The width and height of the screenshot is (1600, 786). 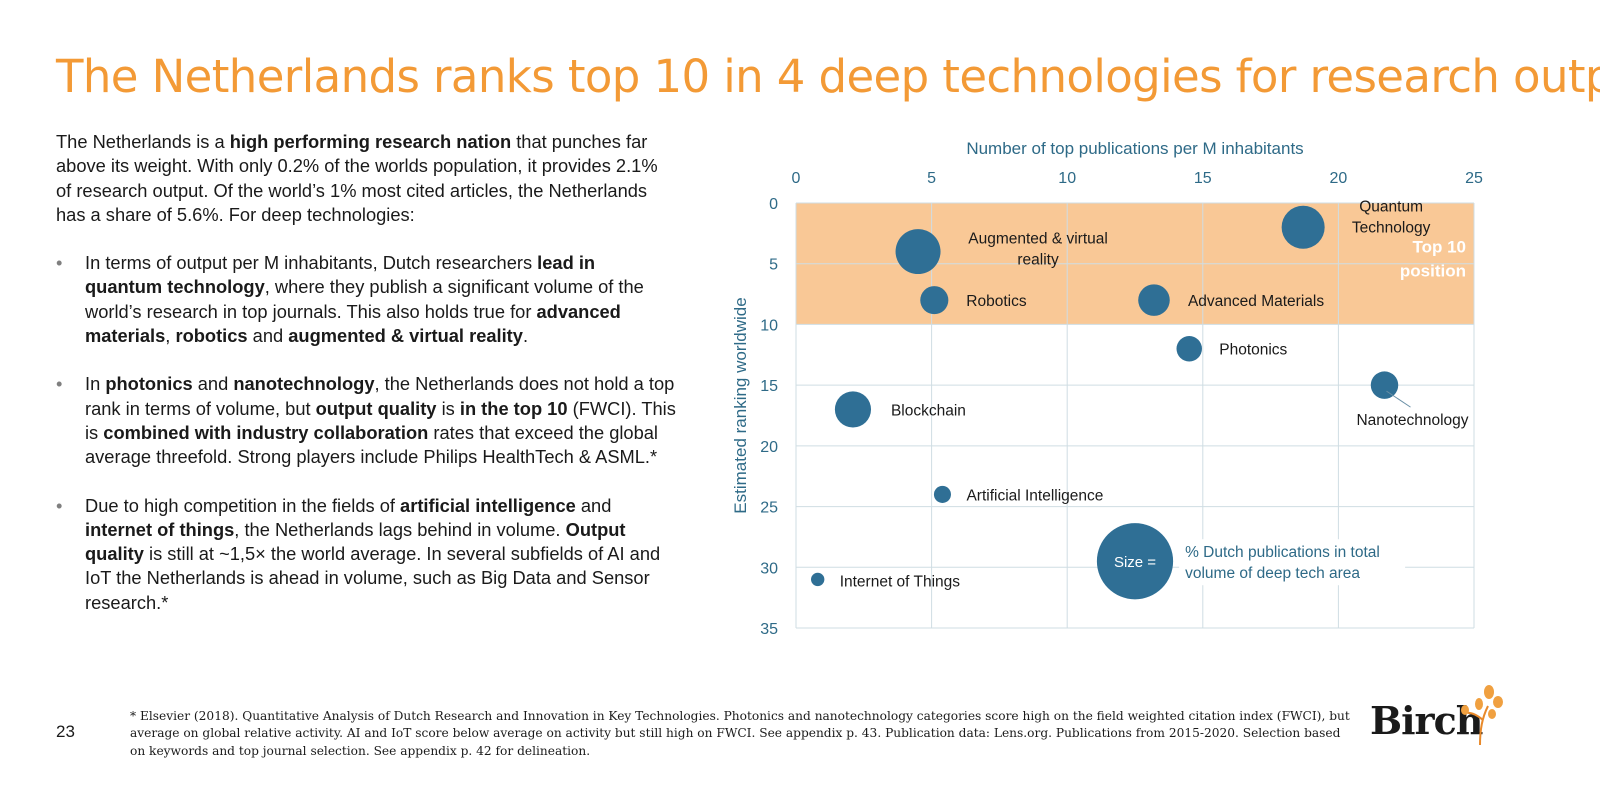 What do you see at coordinates (1292, 562) in the screenshot?
I see `size-legend-textbox` at bounding box center [1292, 562].